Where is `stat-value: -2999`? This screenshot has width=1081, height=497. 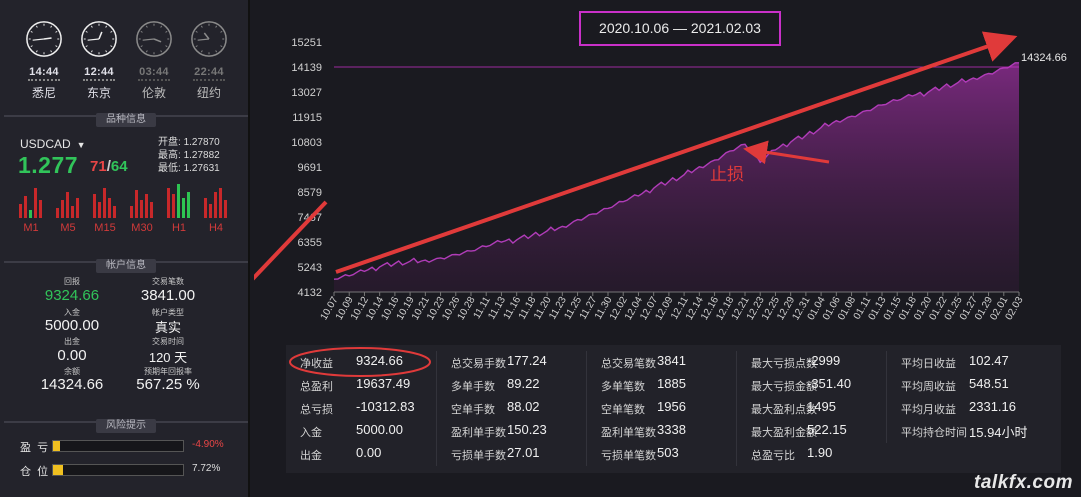
stat-value: -2999 is located at coordinates (824, 360).